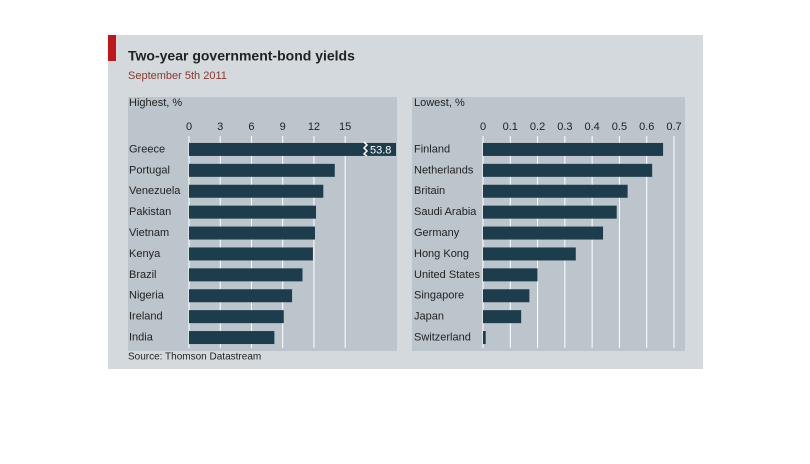  What do you see at coordinates (432, 149) in the screenshot?
I see `category-label: Finland` at bounding box center [432, 149].